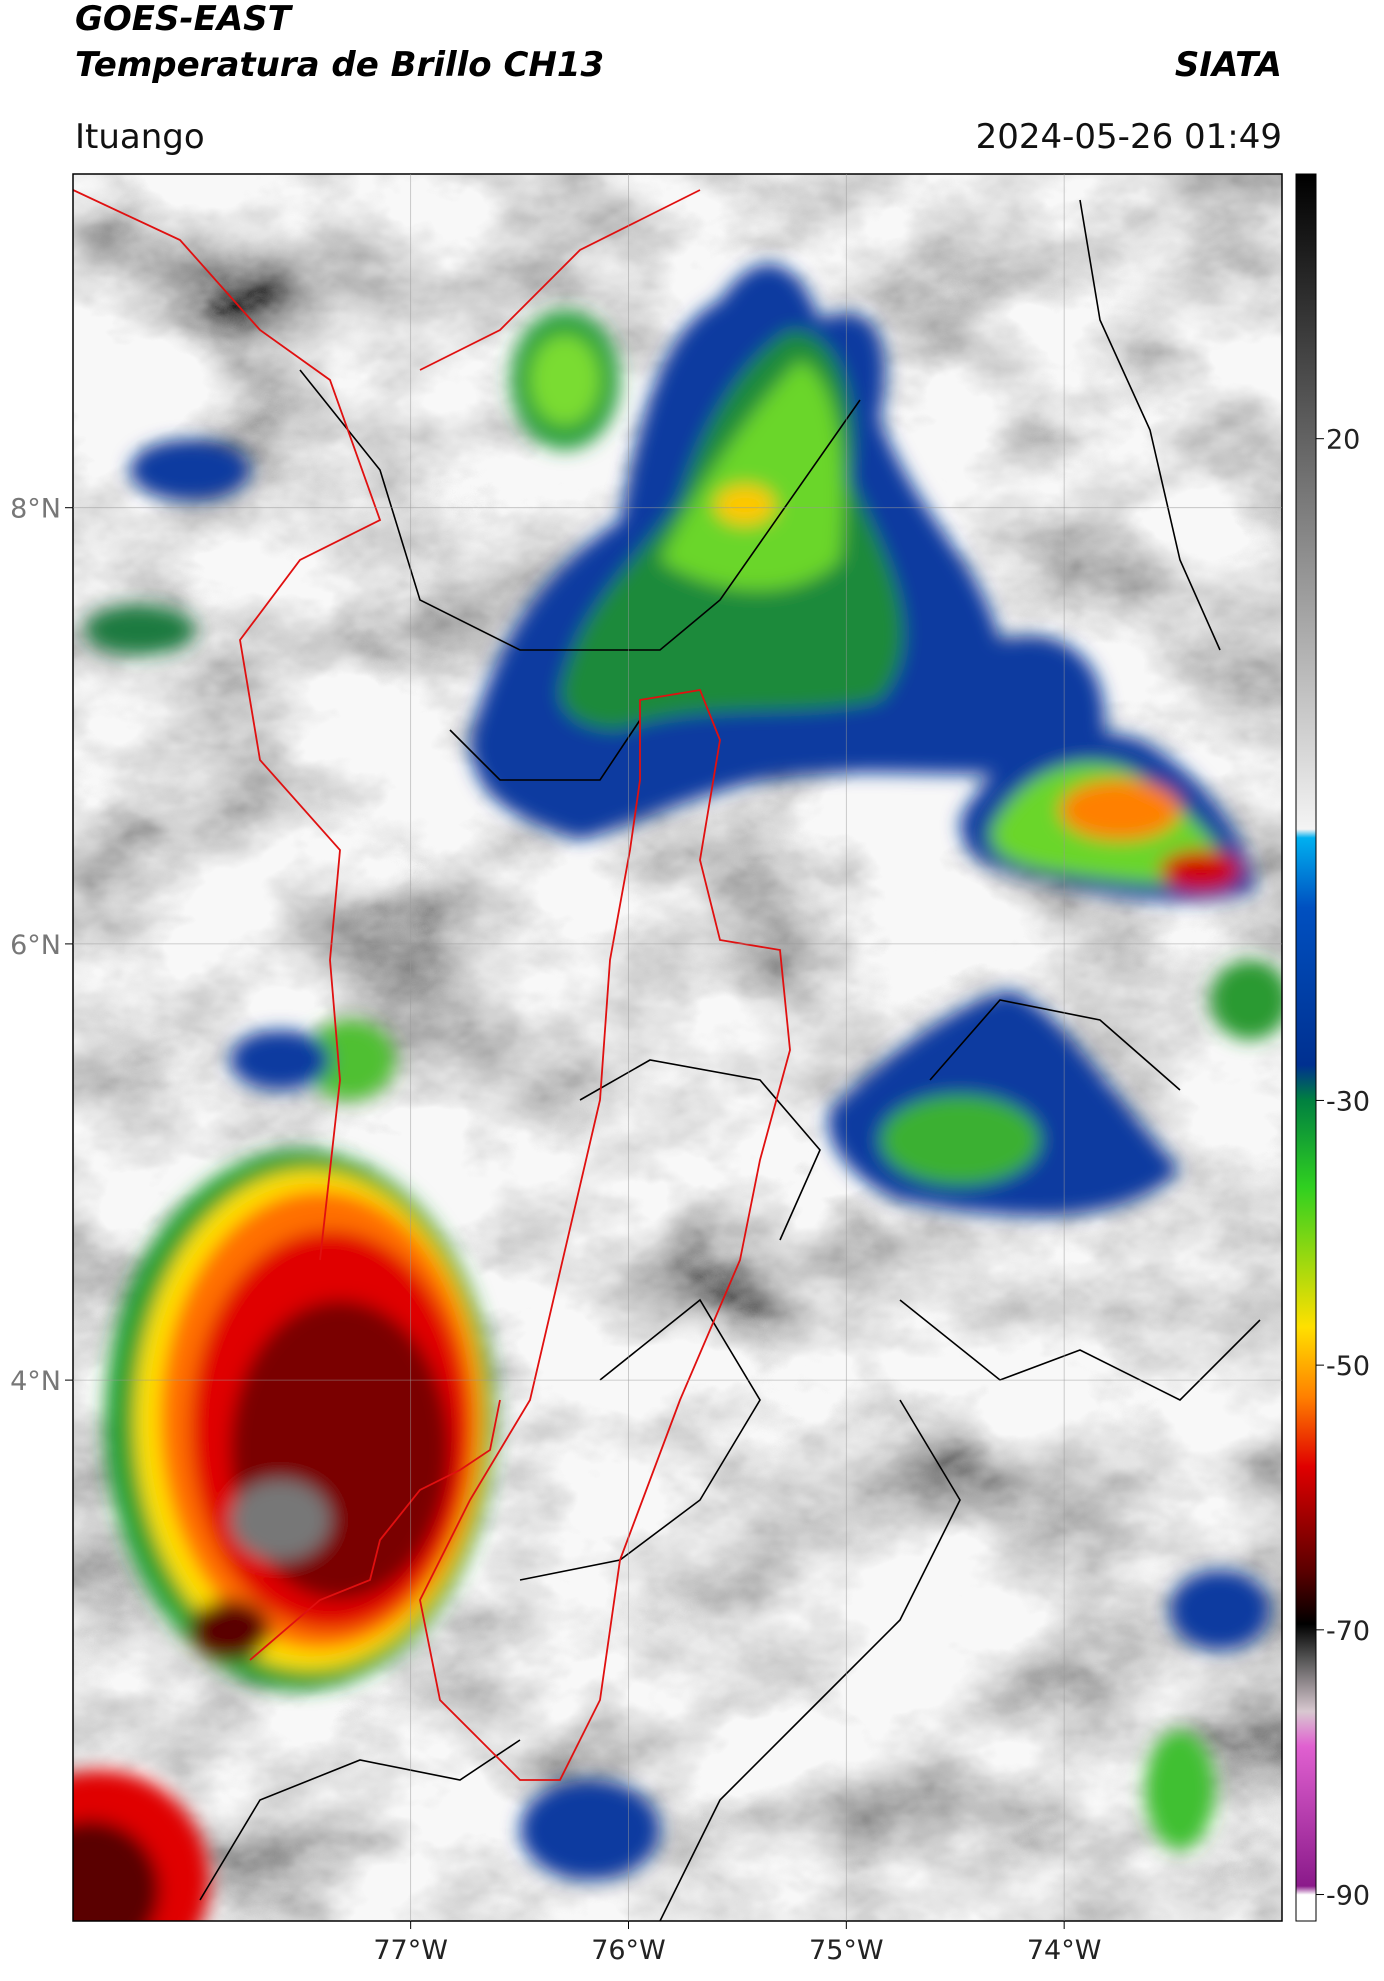  What do you see at coordinates (1348, 1896) in the screenshot?
I see `colorbar-label: -90` at bounding box center [1348, 1896].